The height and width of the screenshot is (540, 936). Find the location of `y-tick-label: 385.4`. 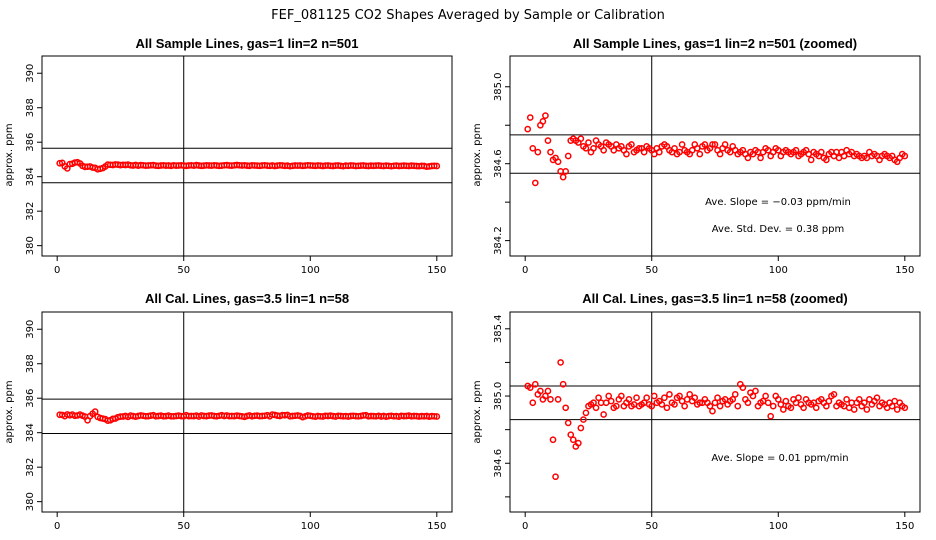

y-tick-label: 385.4 is located at coordinates (498, 328).